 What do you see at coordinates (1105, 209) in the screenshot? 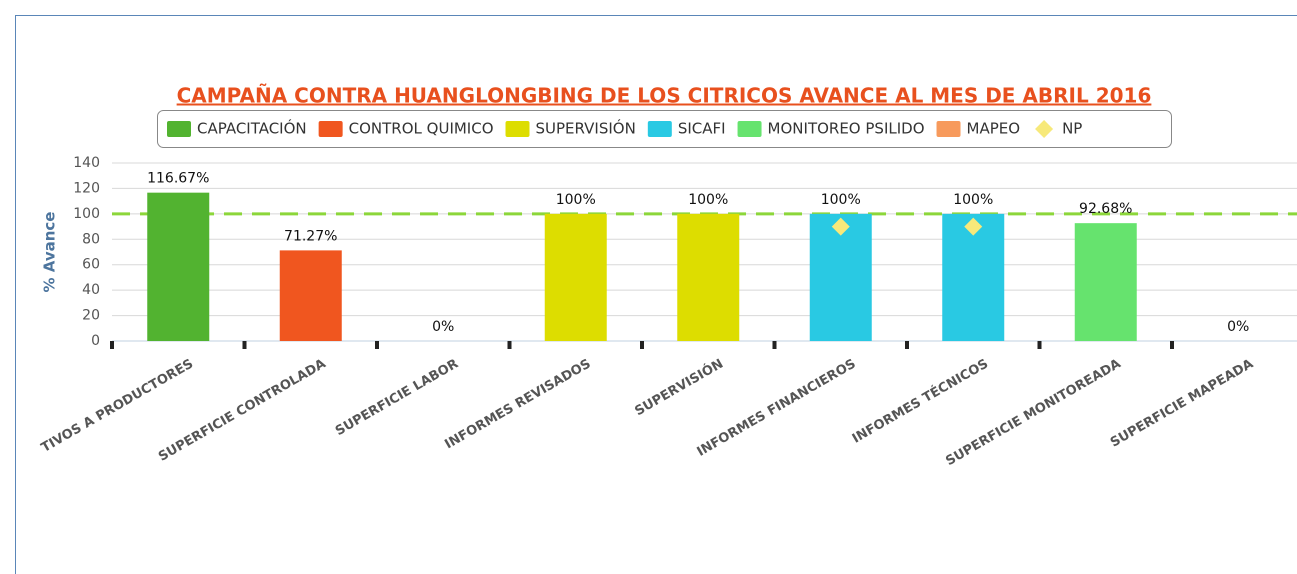
I see `data-label: 92.68%` at bounding box center [1105, 209].